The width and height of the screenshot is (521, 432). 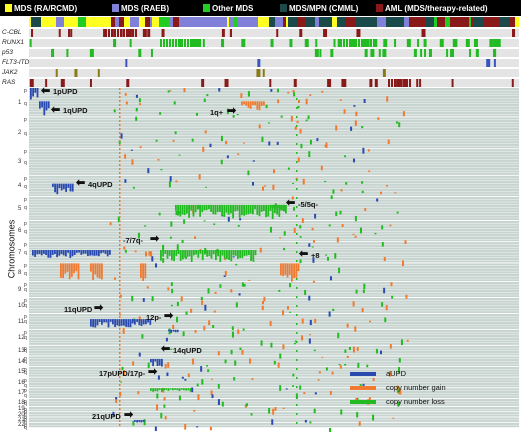 What do you see at coordinates (232, 111) in the screenshot?
I see `arrow-1qgain: ➡` at bounding box center [232, 111].